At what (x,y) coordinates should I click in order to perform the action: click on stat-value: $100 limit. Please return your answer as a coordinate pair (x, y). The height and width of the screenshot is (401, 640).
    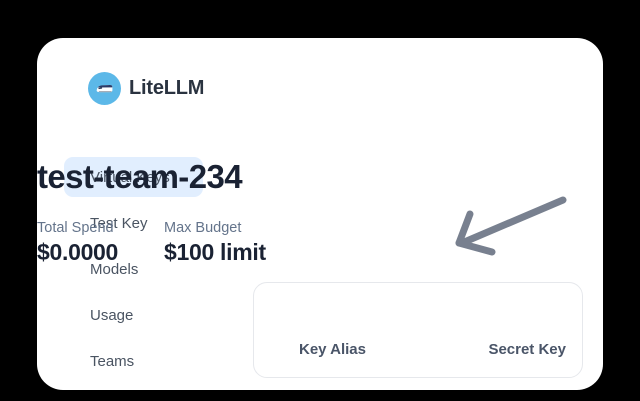
    Looking at the image, I should click on (215, 252).